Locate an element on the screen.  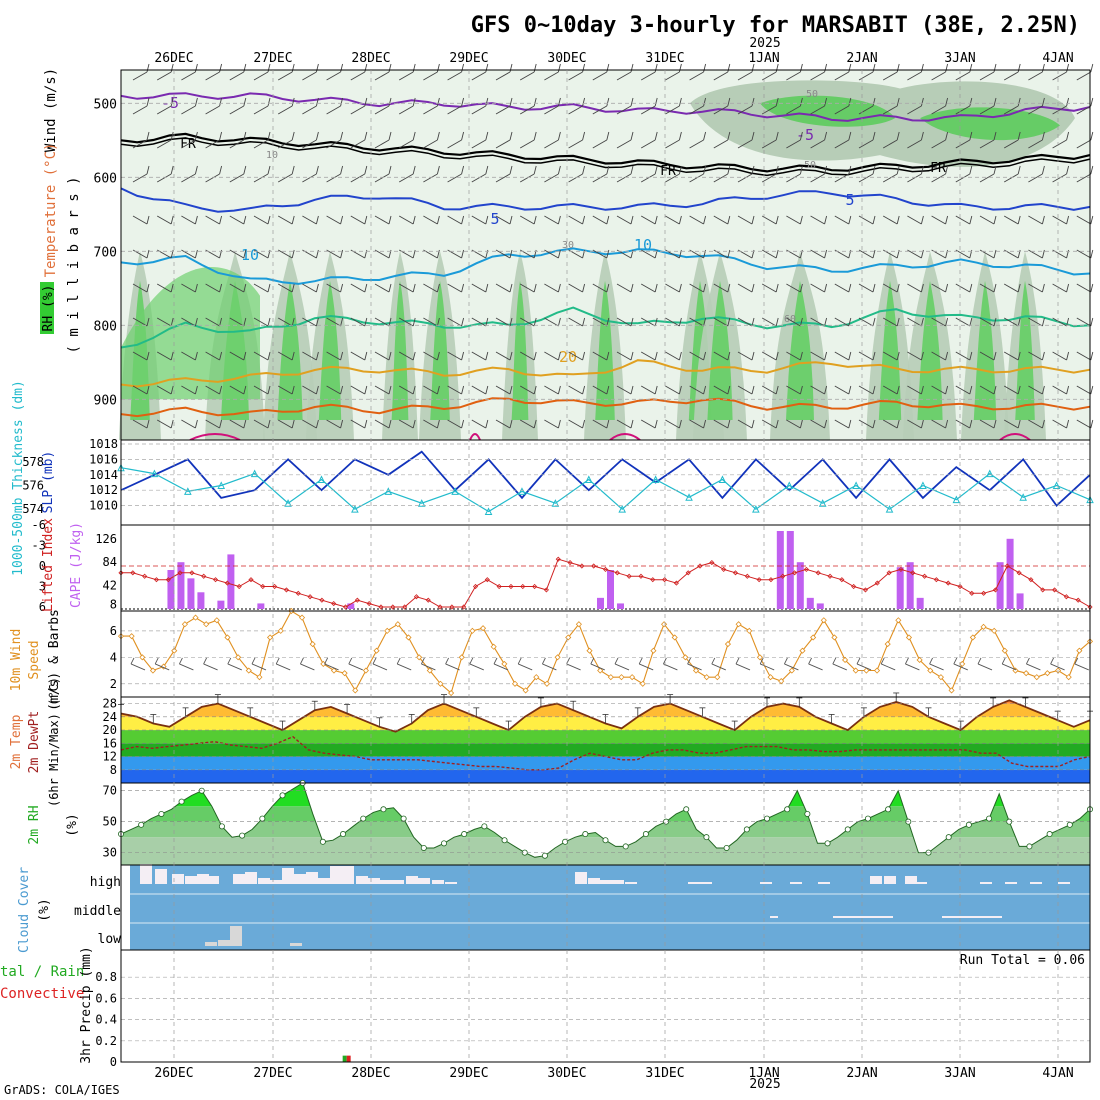
wind-tick-label: 4 is located at coordinates (113, 657).